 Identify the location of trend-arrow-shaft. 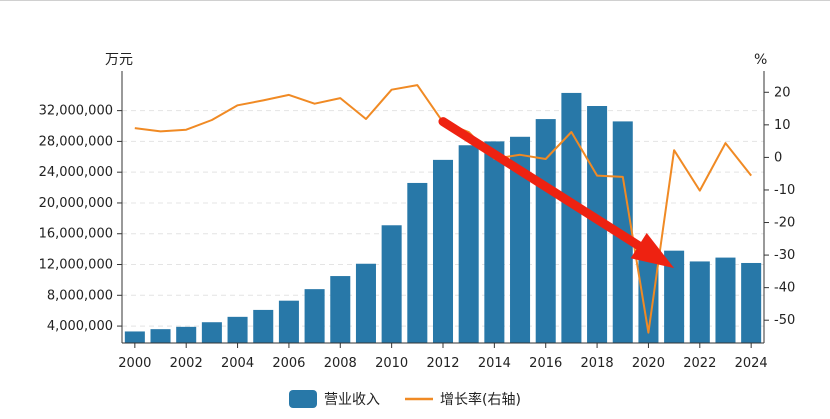
(541, 184).